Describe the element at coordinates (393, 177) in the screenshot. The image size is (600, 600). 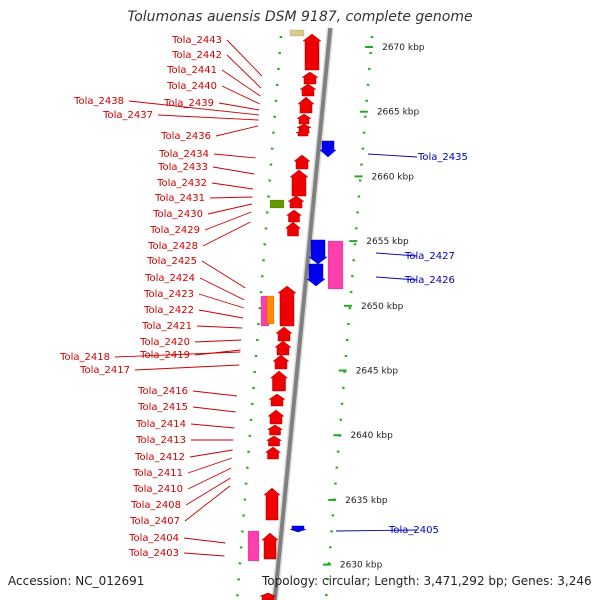
I see `scale-tick-label: 2660 kbp` at that location.